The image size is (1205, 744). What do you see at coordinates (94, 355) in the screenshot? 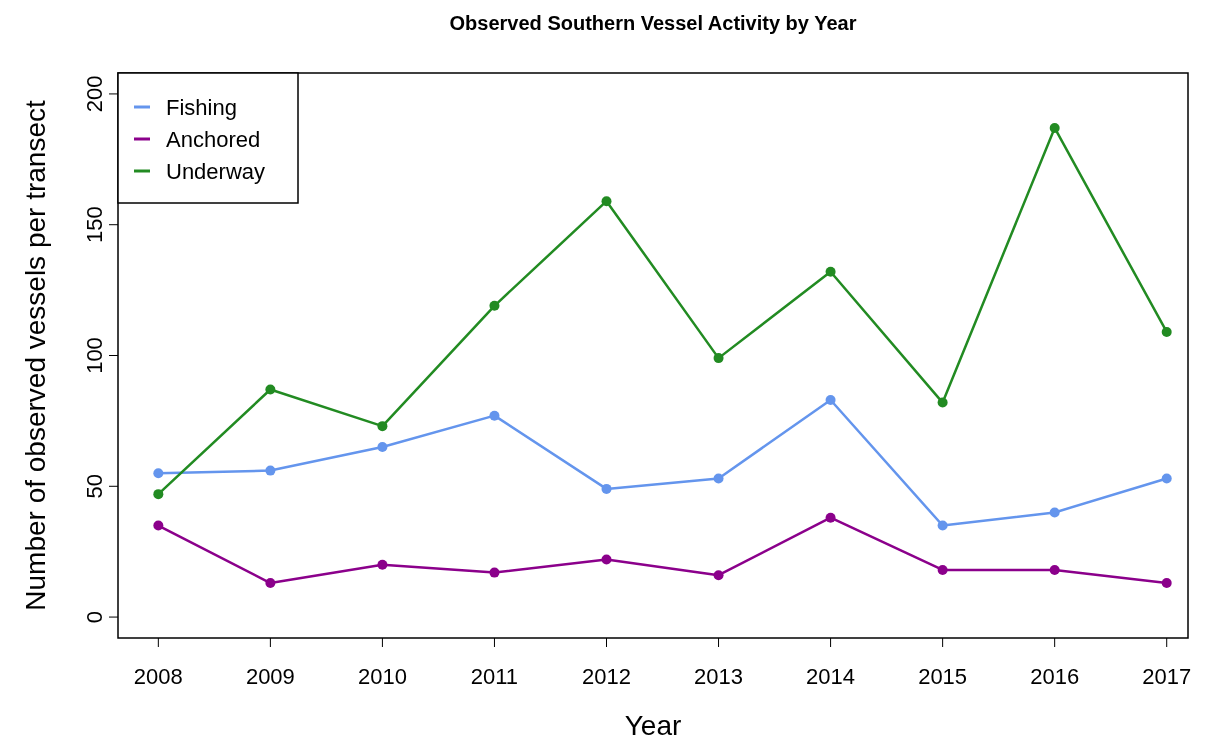
I see `y-tick-label: 100` at bounding box center [94, 355].